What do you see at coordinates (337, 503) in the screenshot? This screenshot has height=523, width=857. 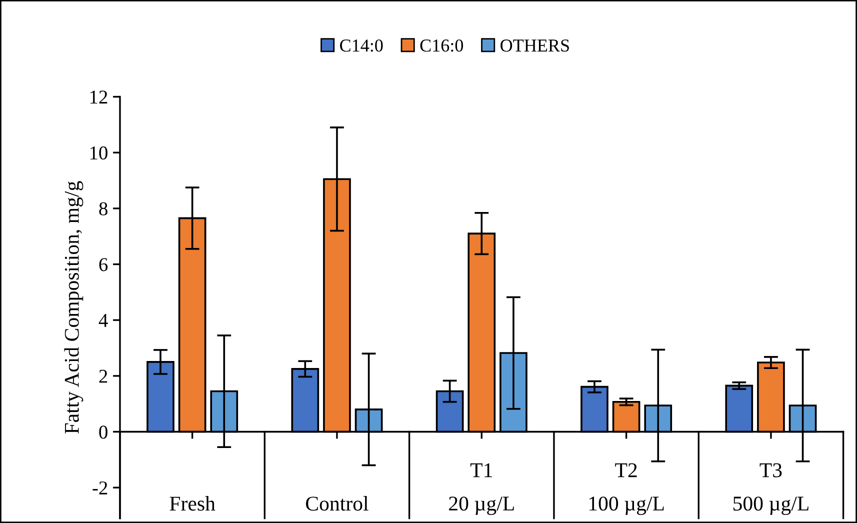 I see `x-tick-label: Control` at bounding box center [337, 503].